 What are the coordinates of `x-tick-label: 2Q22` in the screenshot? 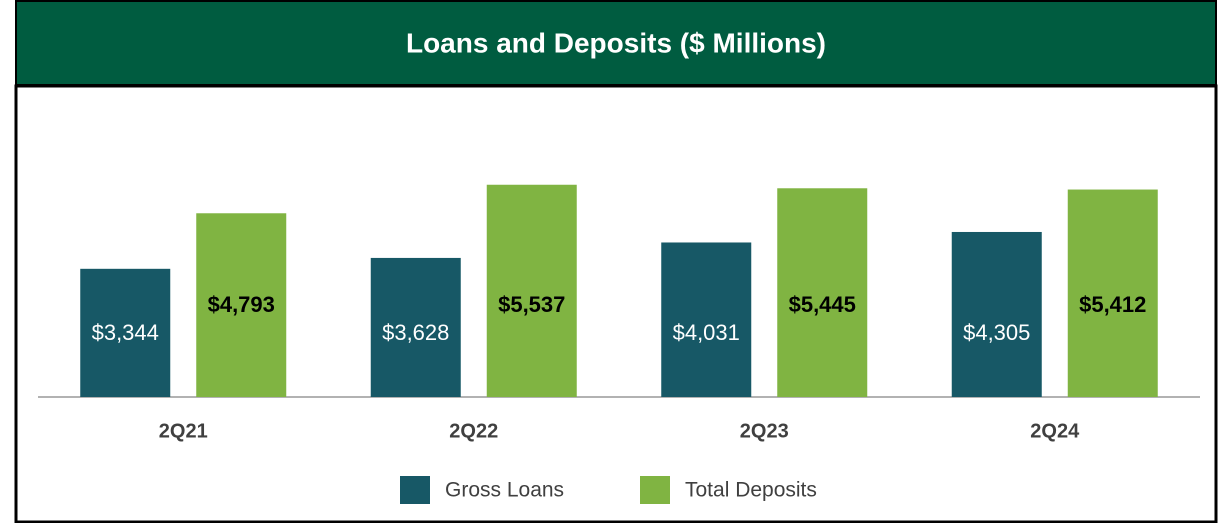 It's located at (473, 431).